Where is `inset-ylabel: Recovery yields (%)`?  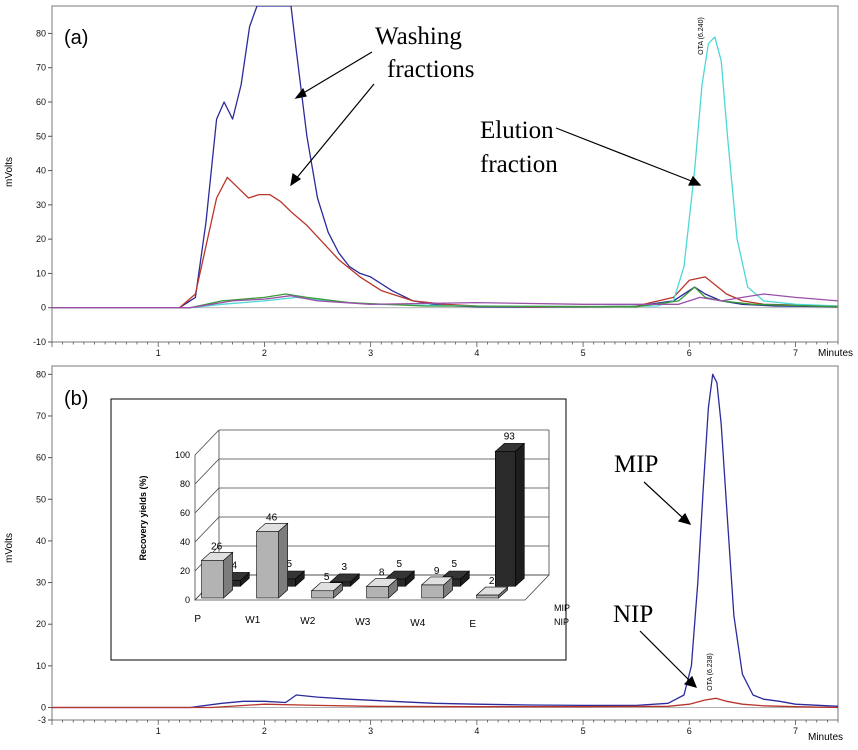 inset-ylabel: Recovery yields (%) is located at coordinates (143, 517).